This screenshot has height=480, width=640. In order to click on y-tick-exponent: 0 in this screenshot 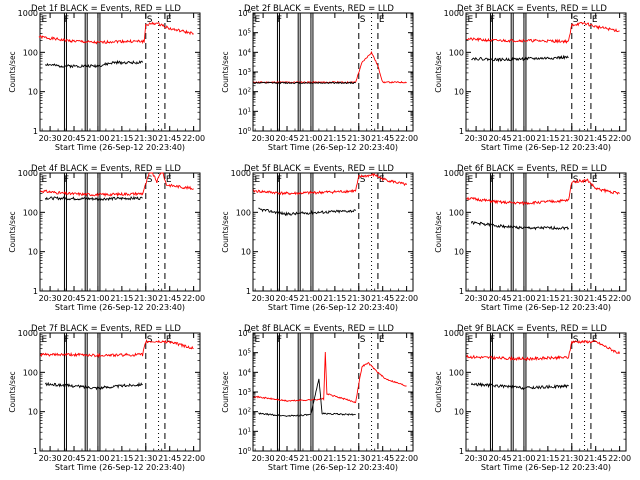, I will do `click(250, 450)`.